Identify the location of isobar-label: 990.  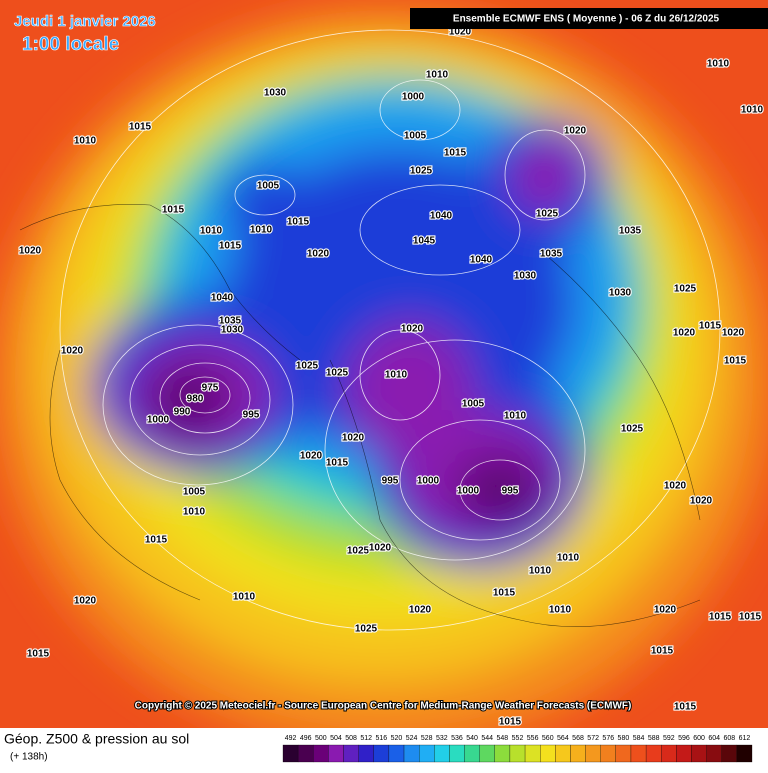
(182, 412).